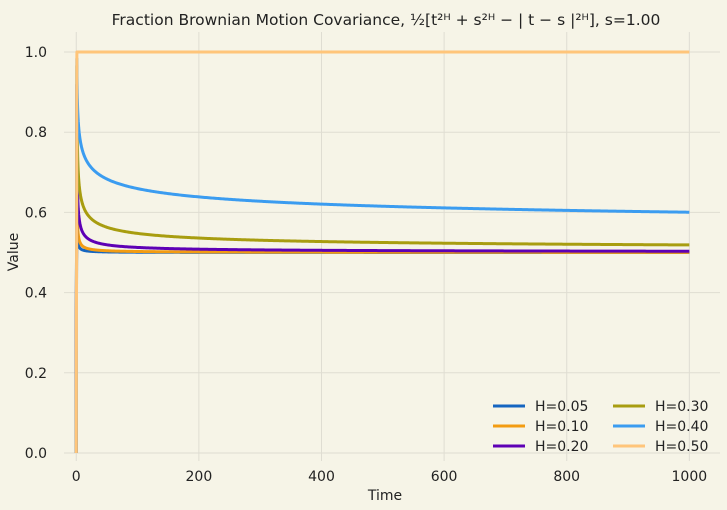  I want to click on legend-item: H=0.10, so click(540, 427).